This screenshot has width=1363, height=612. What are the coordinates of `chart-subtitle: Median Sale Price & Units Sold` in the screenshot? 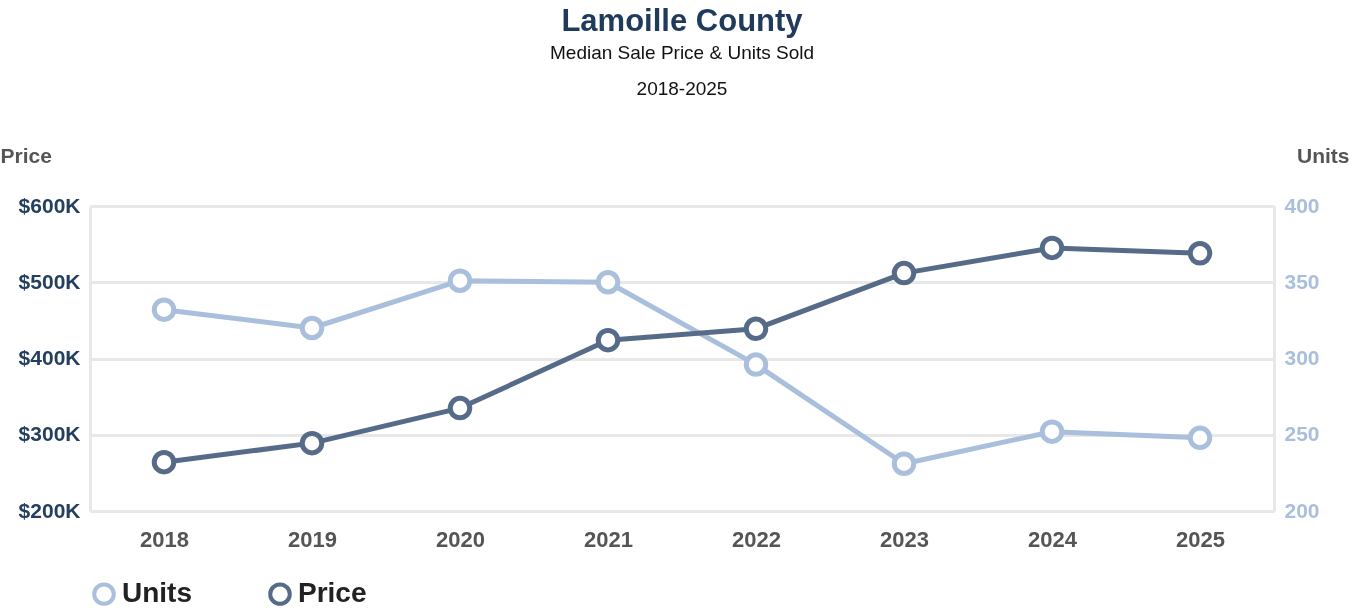 It's located at (682, 52).